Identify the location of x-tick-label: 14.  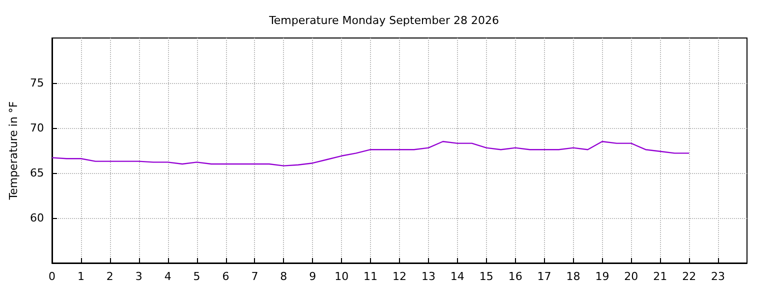
(457, 276).